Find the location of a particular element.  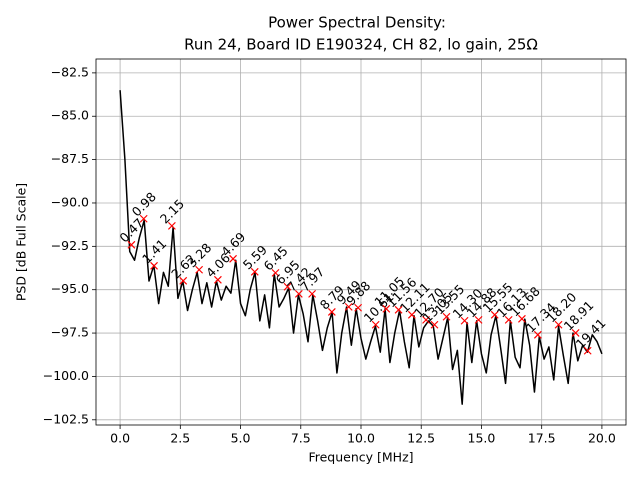

y-tick-label: −82.5 is located at coordinates (70, 71).